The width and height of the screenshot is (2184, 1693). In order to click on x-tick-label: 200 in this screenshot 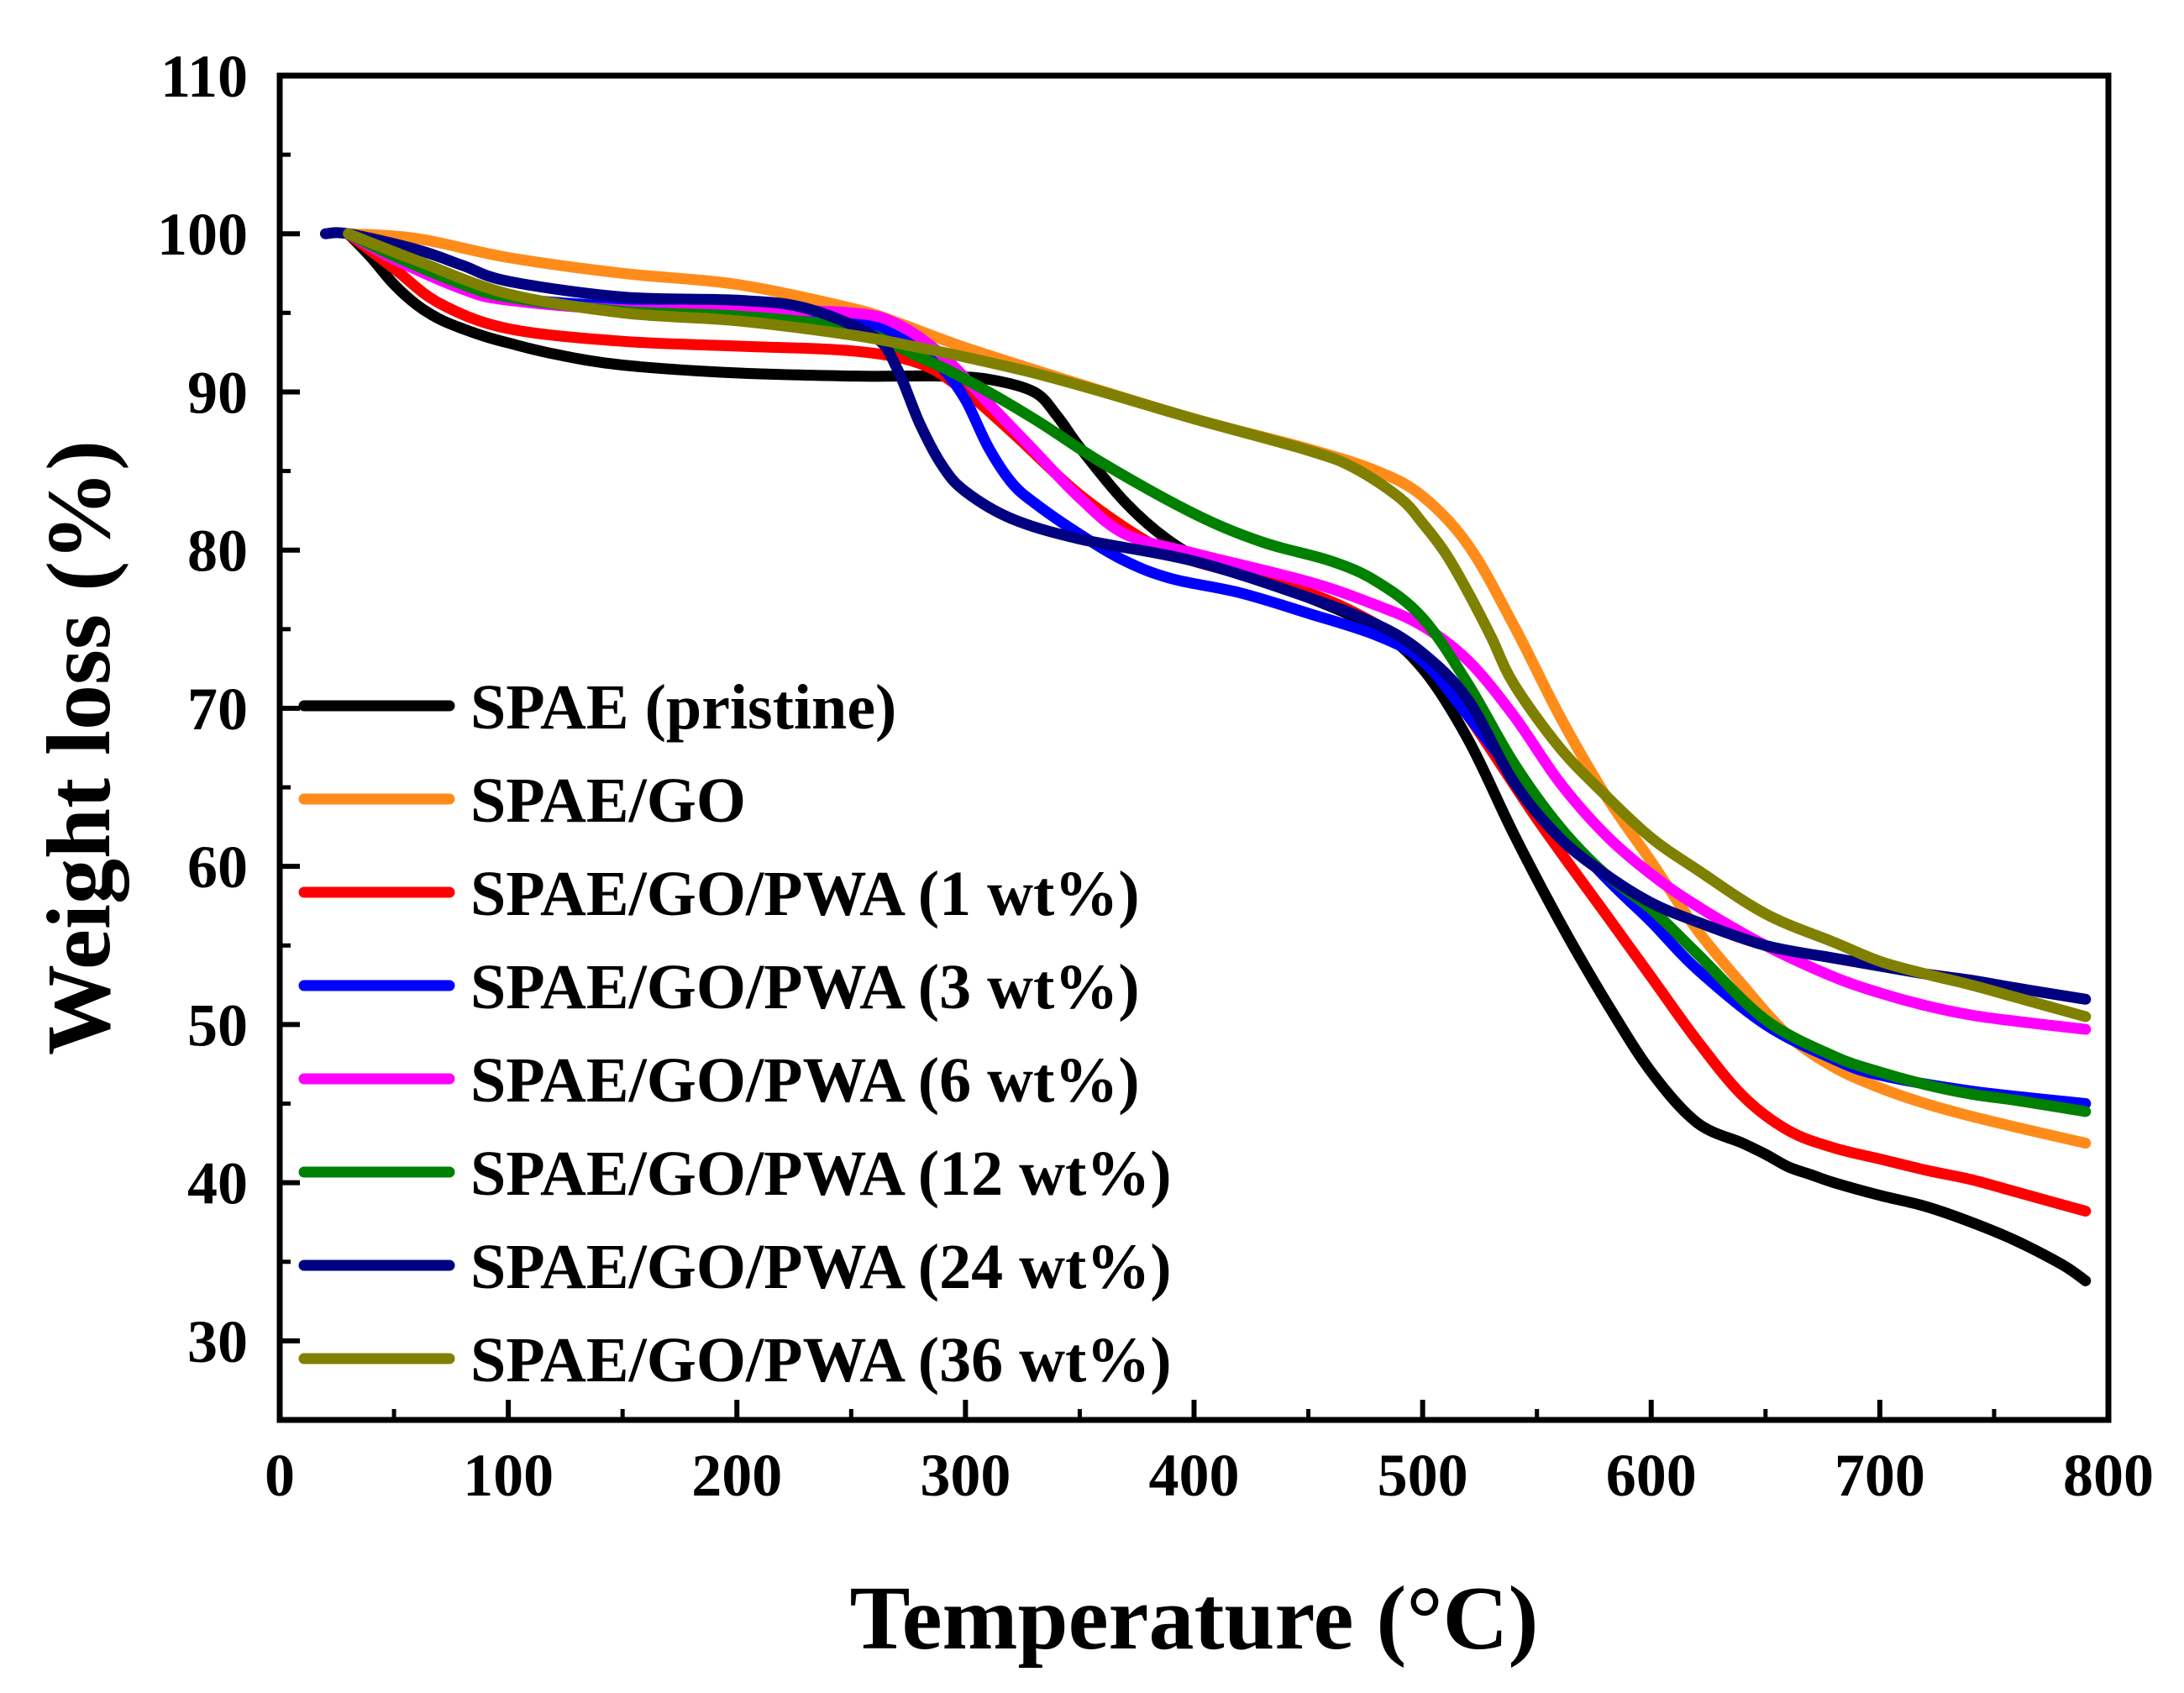, I will do `click(736, 1475)`.